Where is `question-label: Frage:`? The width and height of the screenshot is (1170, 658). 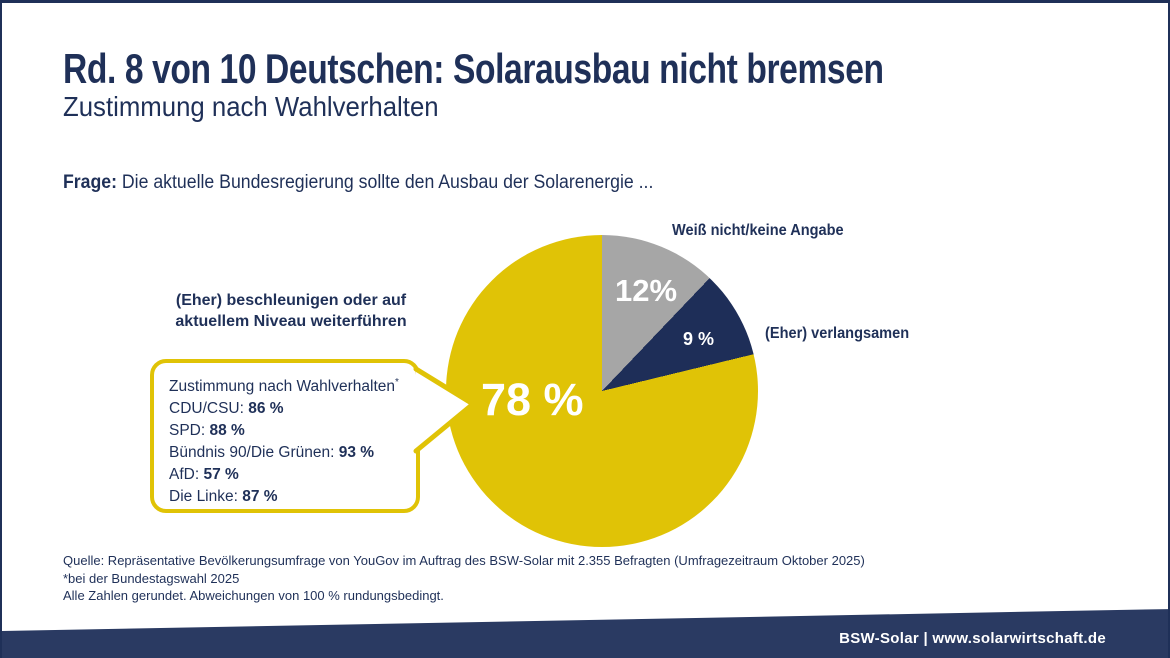 question-label: Frage: is located at coordinates (90, 182).